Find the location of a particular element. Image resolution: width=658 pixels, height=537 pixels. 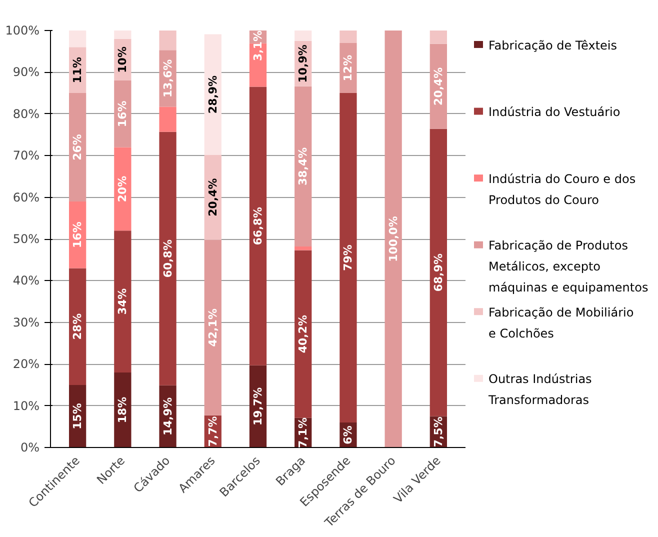

legend-label: Fabricação de Mobiliário e Colchões is located at coordinates (561, 322).